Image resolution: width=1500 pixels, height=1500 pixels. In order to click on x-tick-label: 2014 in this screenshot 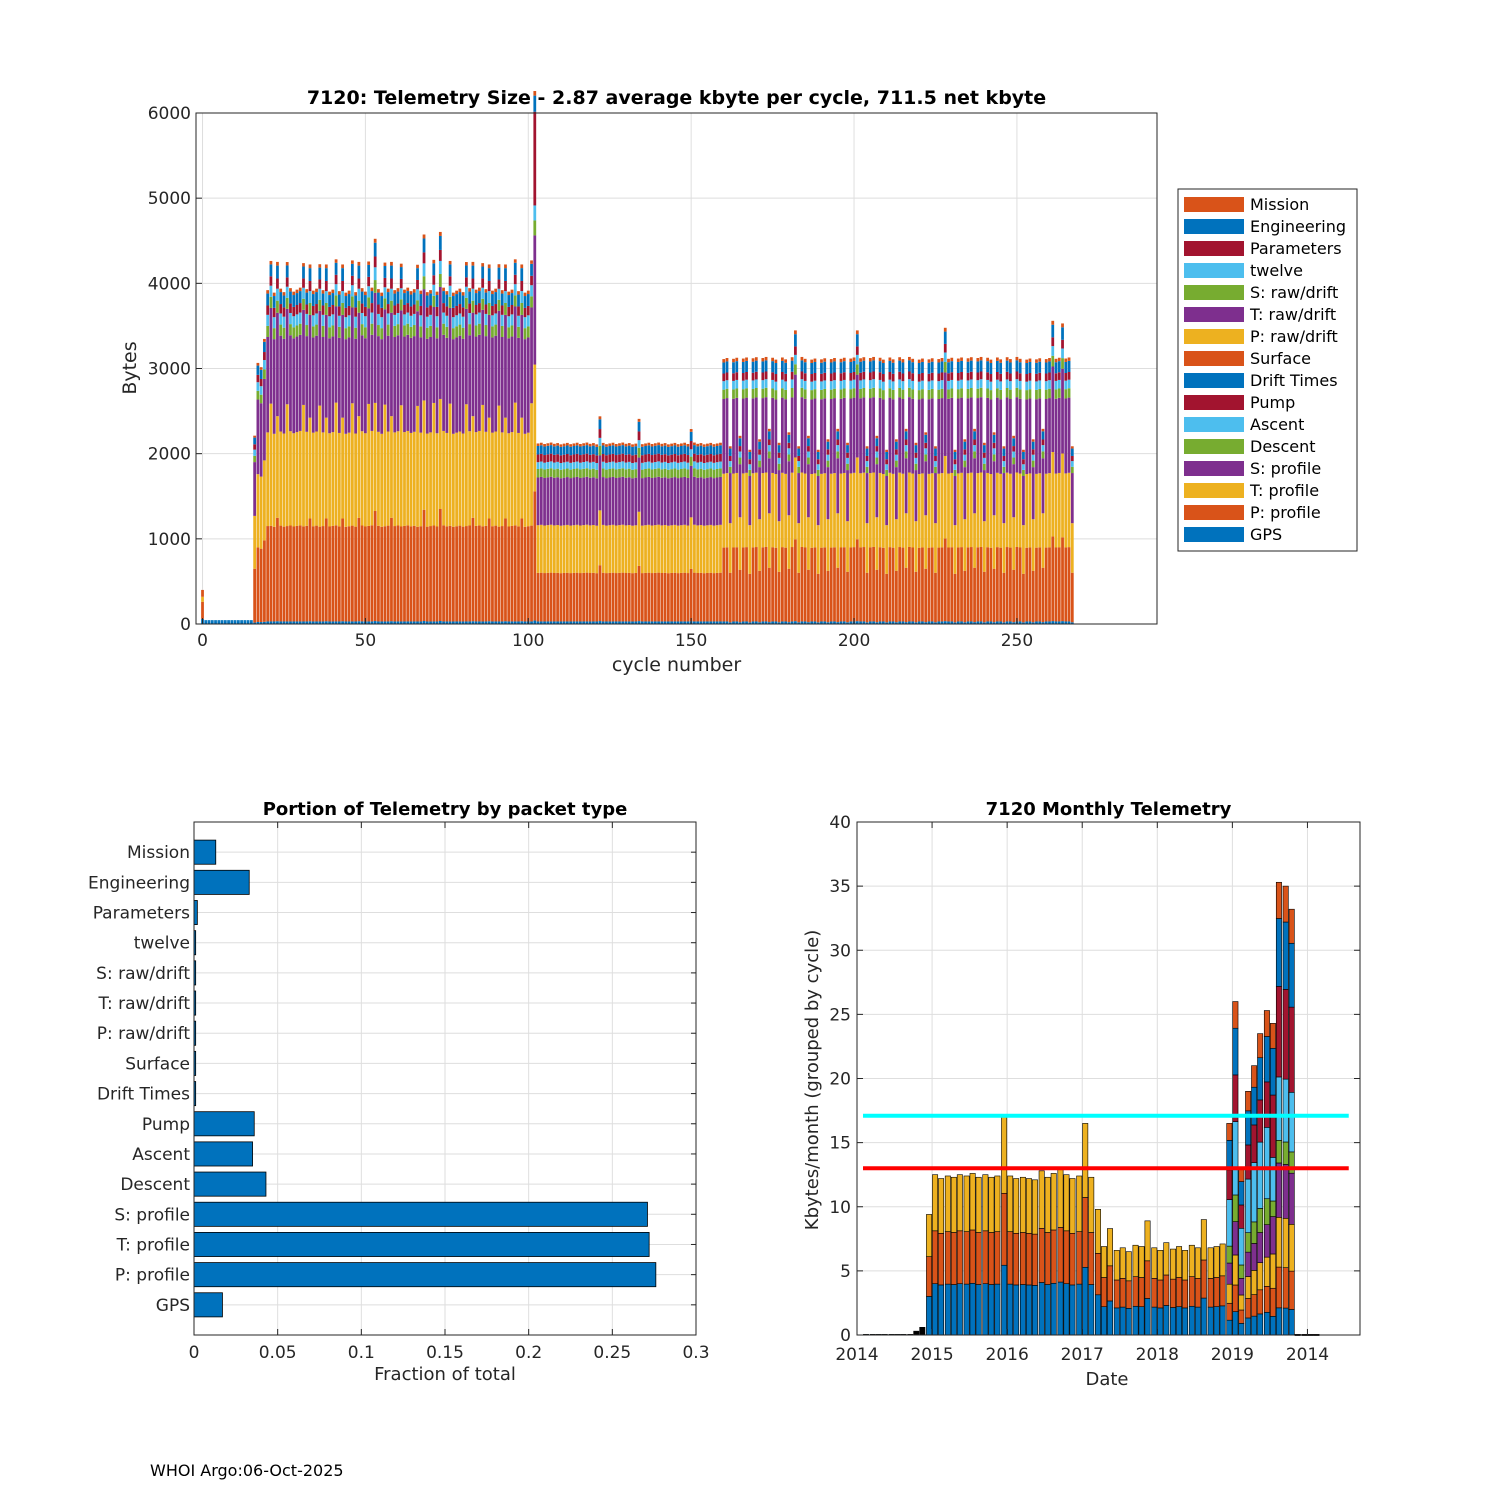, I will do `click(856, 1355)`.